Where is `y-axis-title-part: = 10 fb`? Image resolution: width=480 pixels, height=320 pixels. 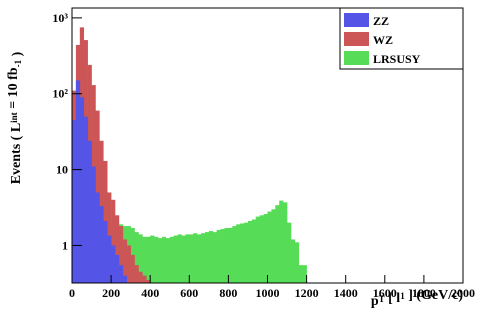
y-axis-title-part: = 10 fb is located at coordinates (13, 89).